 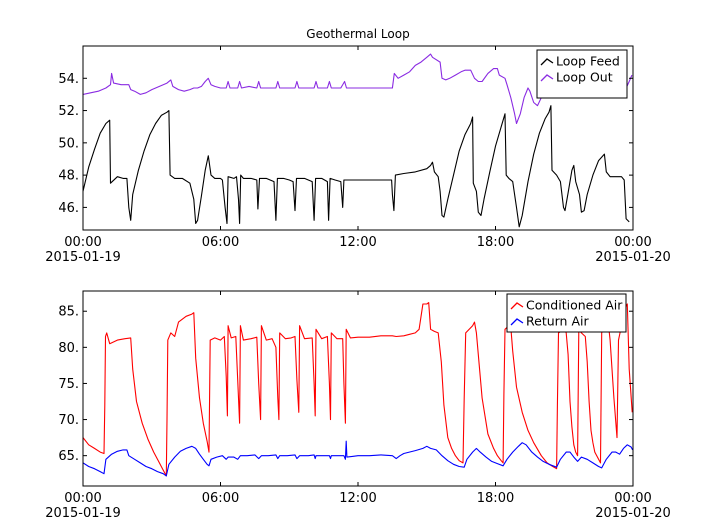 What do you see at coordinates (68, 143) in the screenshot?
I see `y-tick-label: 50.` at bounding box center [68, 143].